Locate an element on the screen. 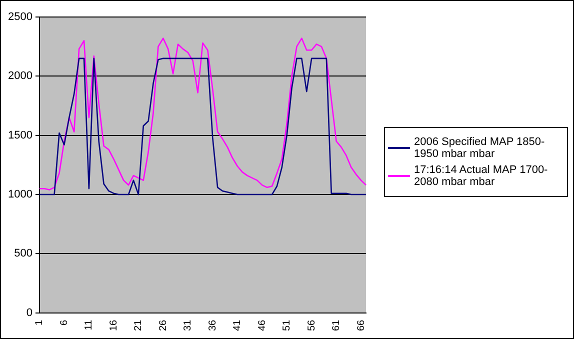 The image size is (574, 339). x-tick-label: 66 is located at coordinates (361, 325).